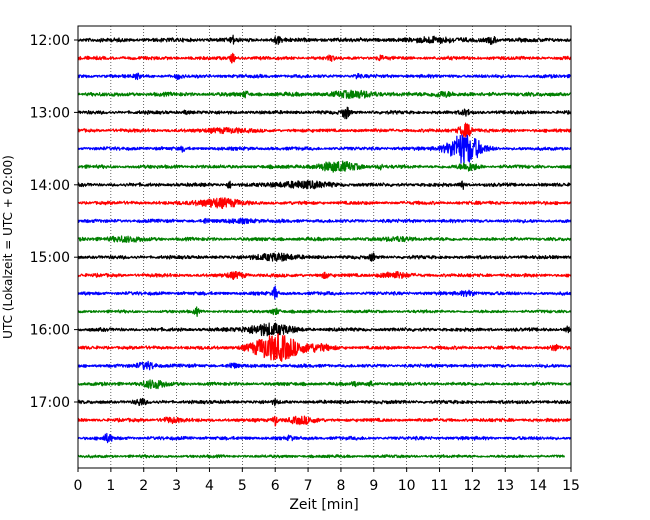 The height and width of the screenshot is (520, 650). What do you see at coordinates (472, 486) in the screenshot?
I see `x-tick-label-12: 12` at bounding box center [472, 486].